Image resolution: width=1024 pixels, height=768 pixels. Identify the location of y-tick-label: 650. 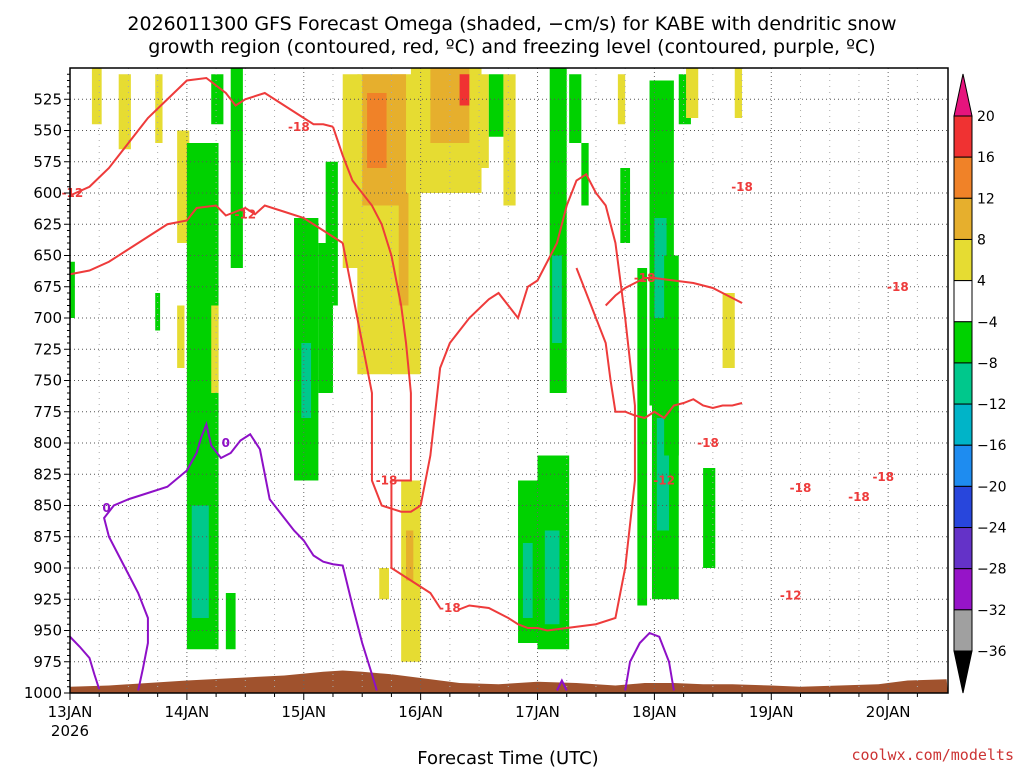
(47, 256).